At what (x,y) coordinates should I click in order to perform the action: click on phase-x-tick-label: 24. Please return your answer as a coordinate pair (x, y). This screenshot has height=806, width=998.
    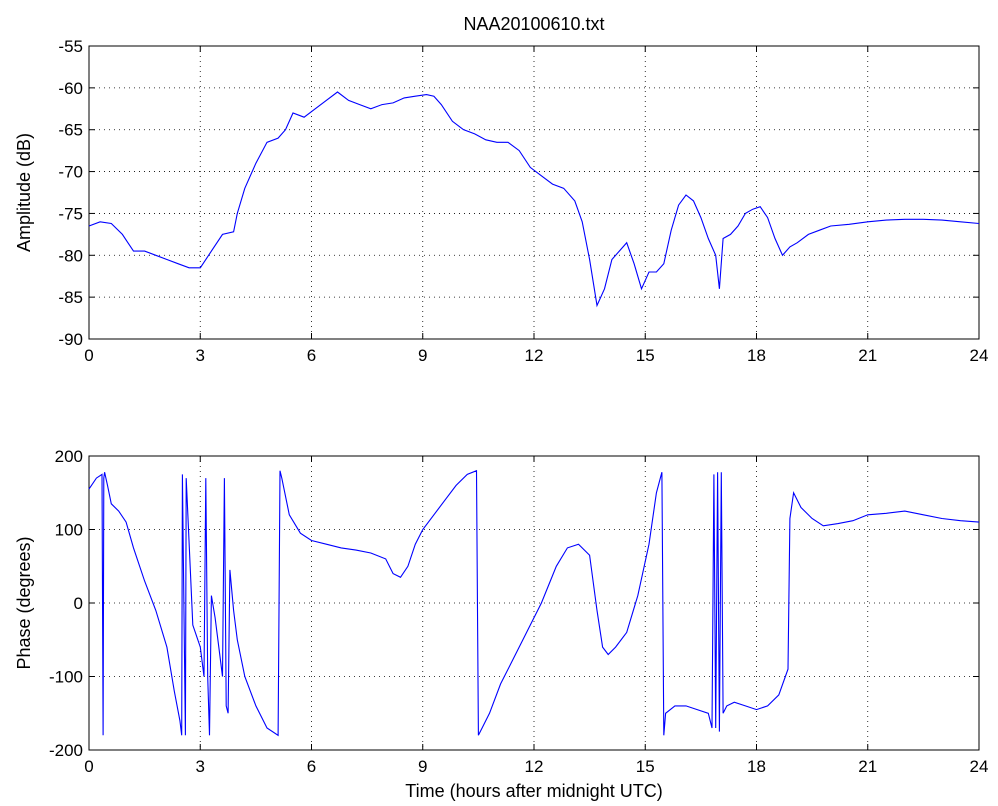
    Looking at the image, I should click on (979, 766).